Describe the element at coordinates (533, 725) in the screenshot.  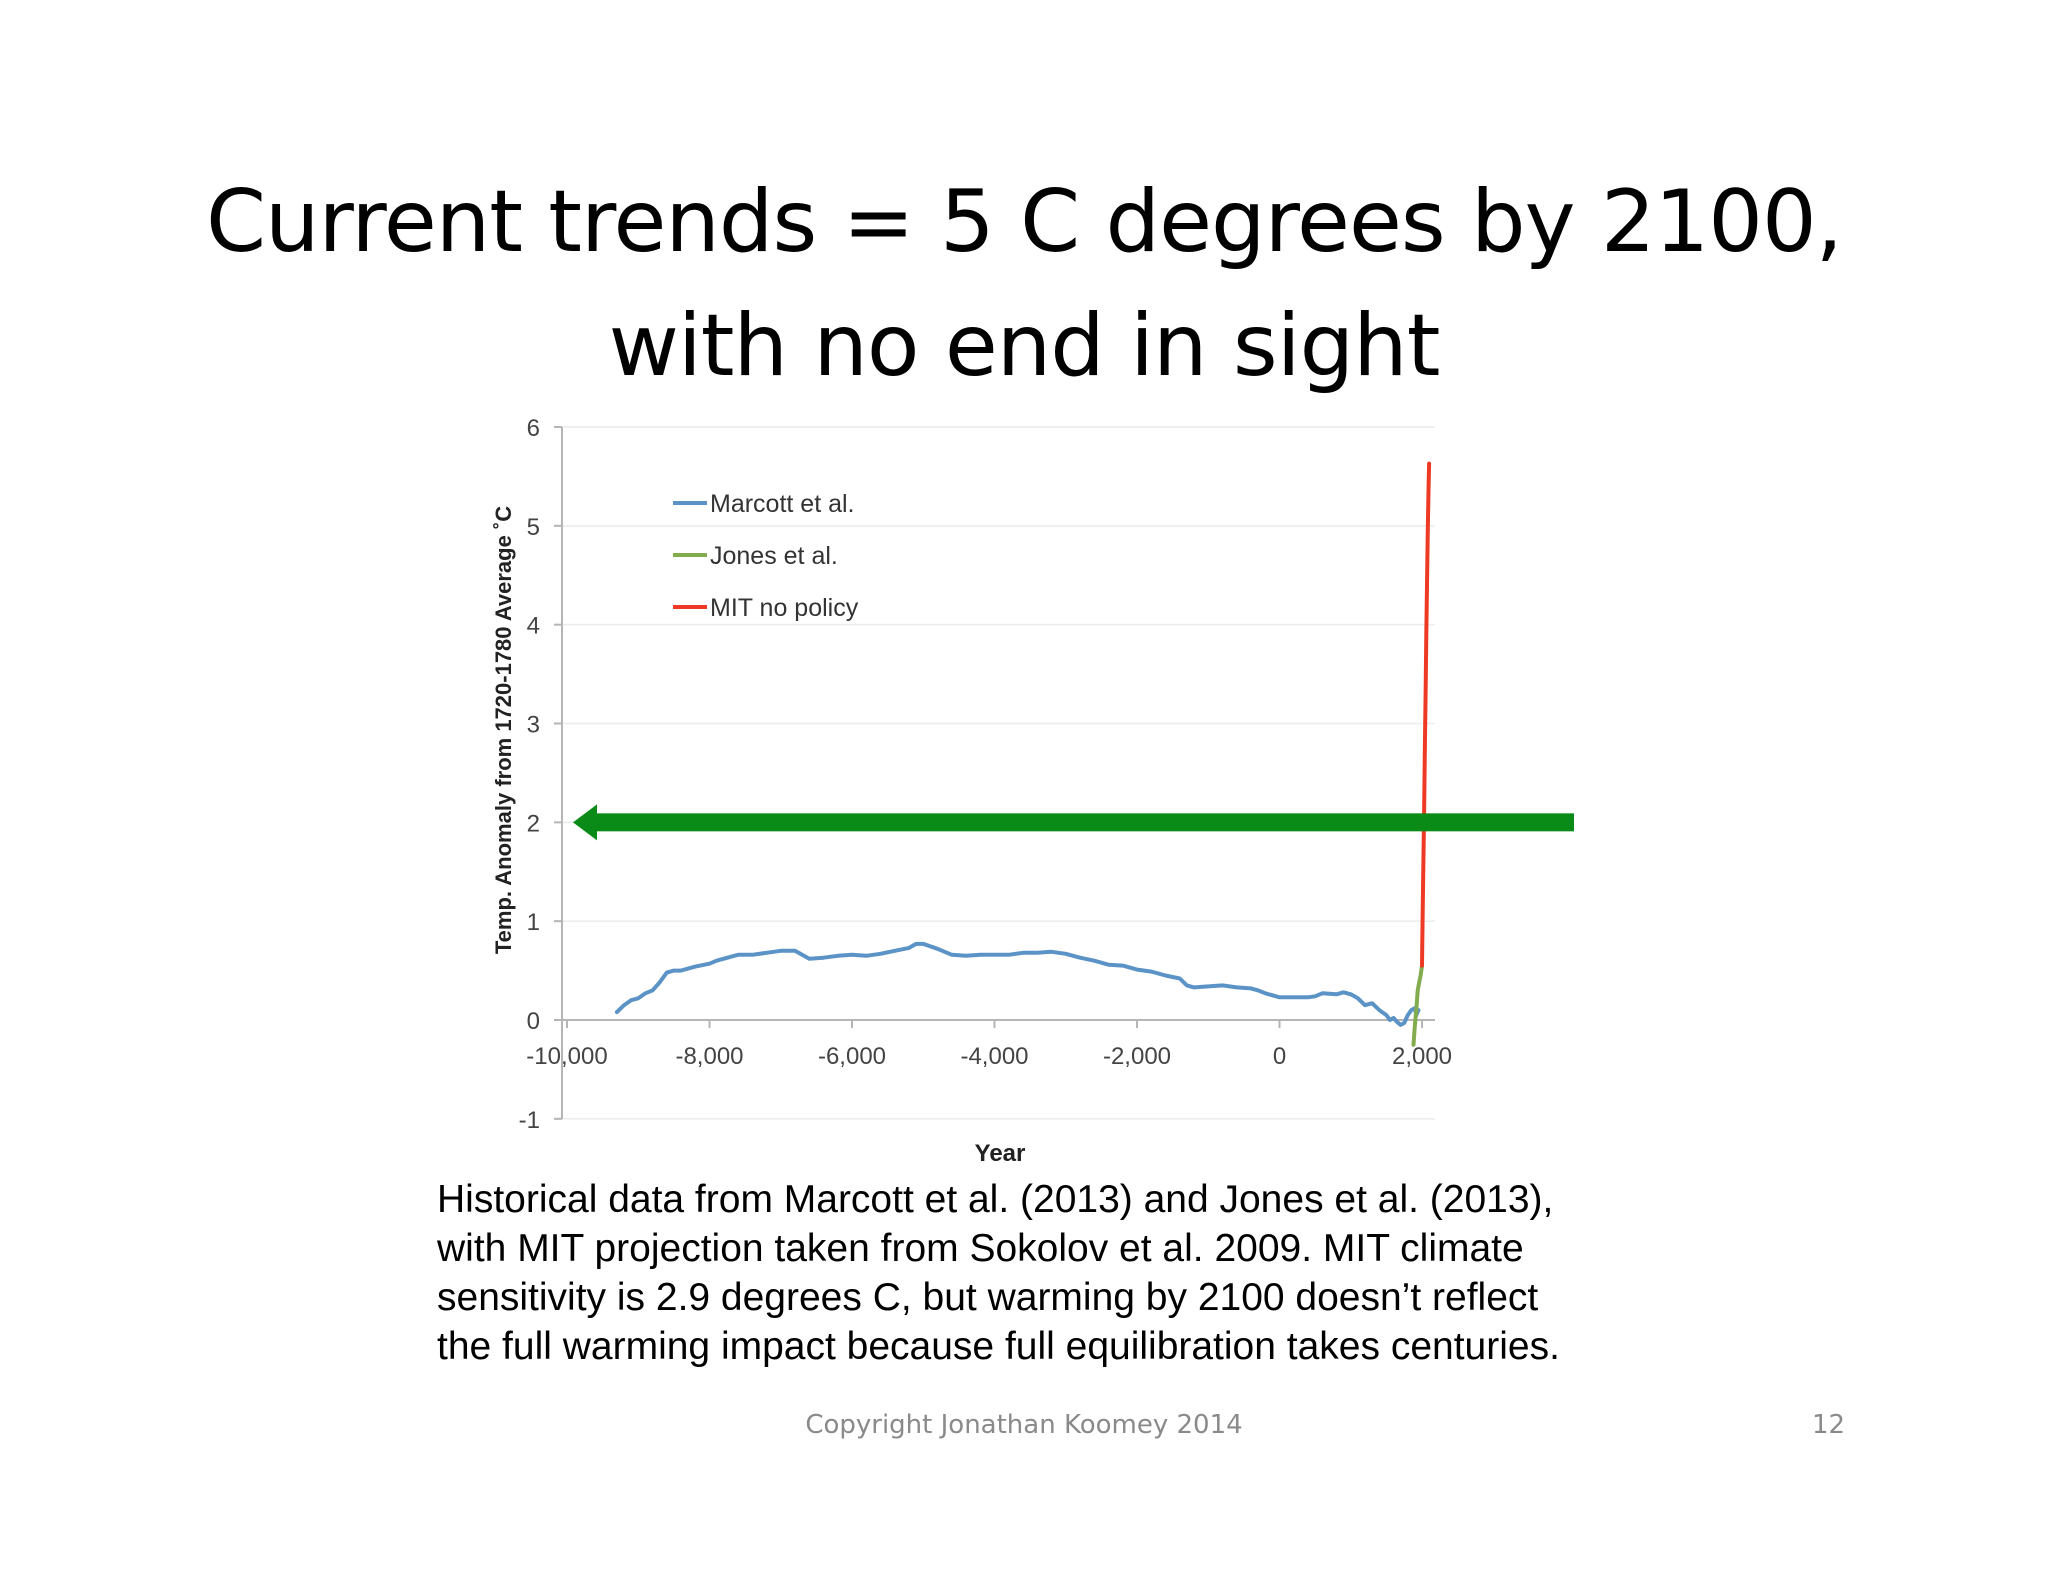
I see `y-tick-label: 3` at that location.